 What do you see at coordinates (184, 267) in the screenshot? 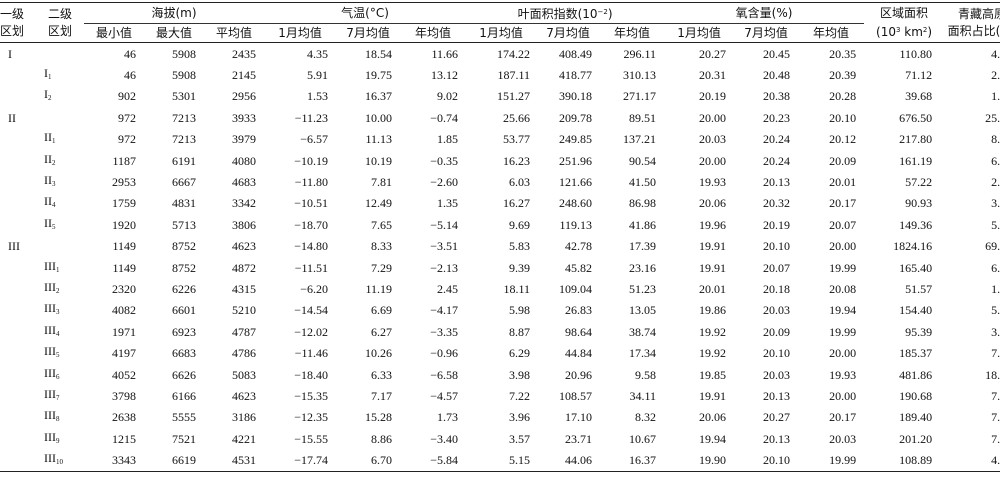
I see `value-cell: 8752` at bounding box center [184, 267].